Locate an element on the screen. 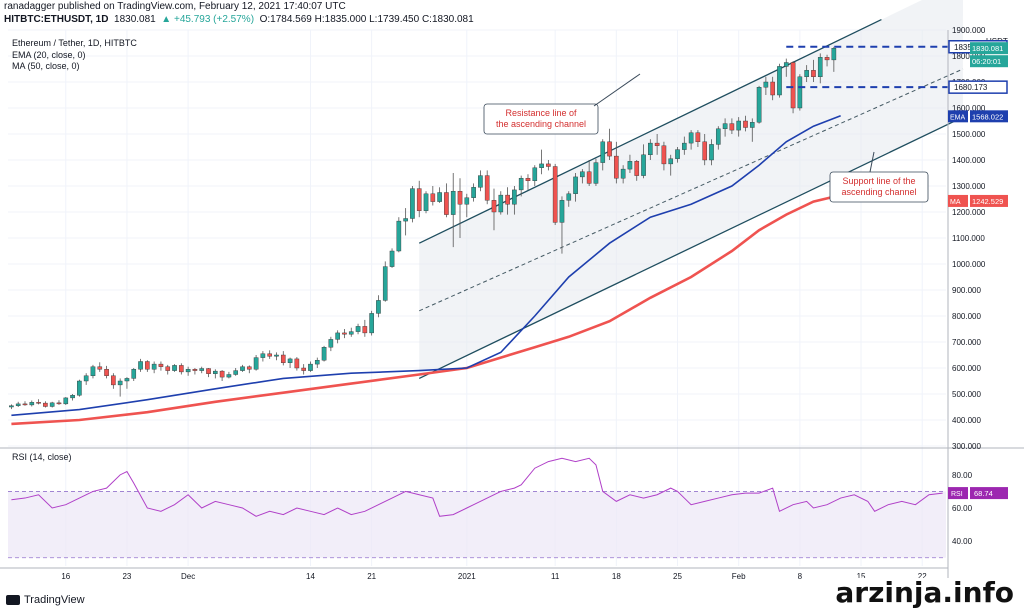 This screenshot has height=610, width=1024. annotation-pointer is located at coordinates (872, 162).